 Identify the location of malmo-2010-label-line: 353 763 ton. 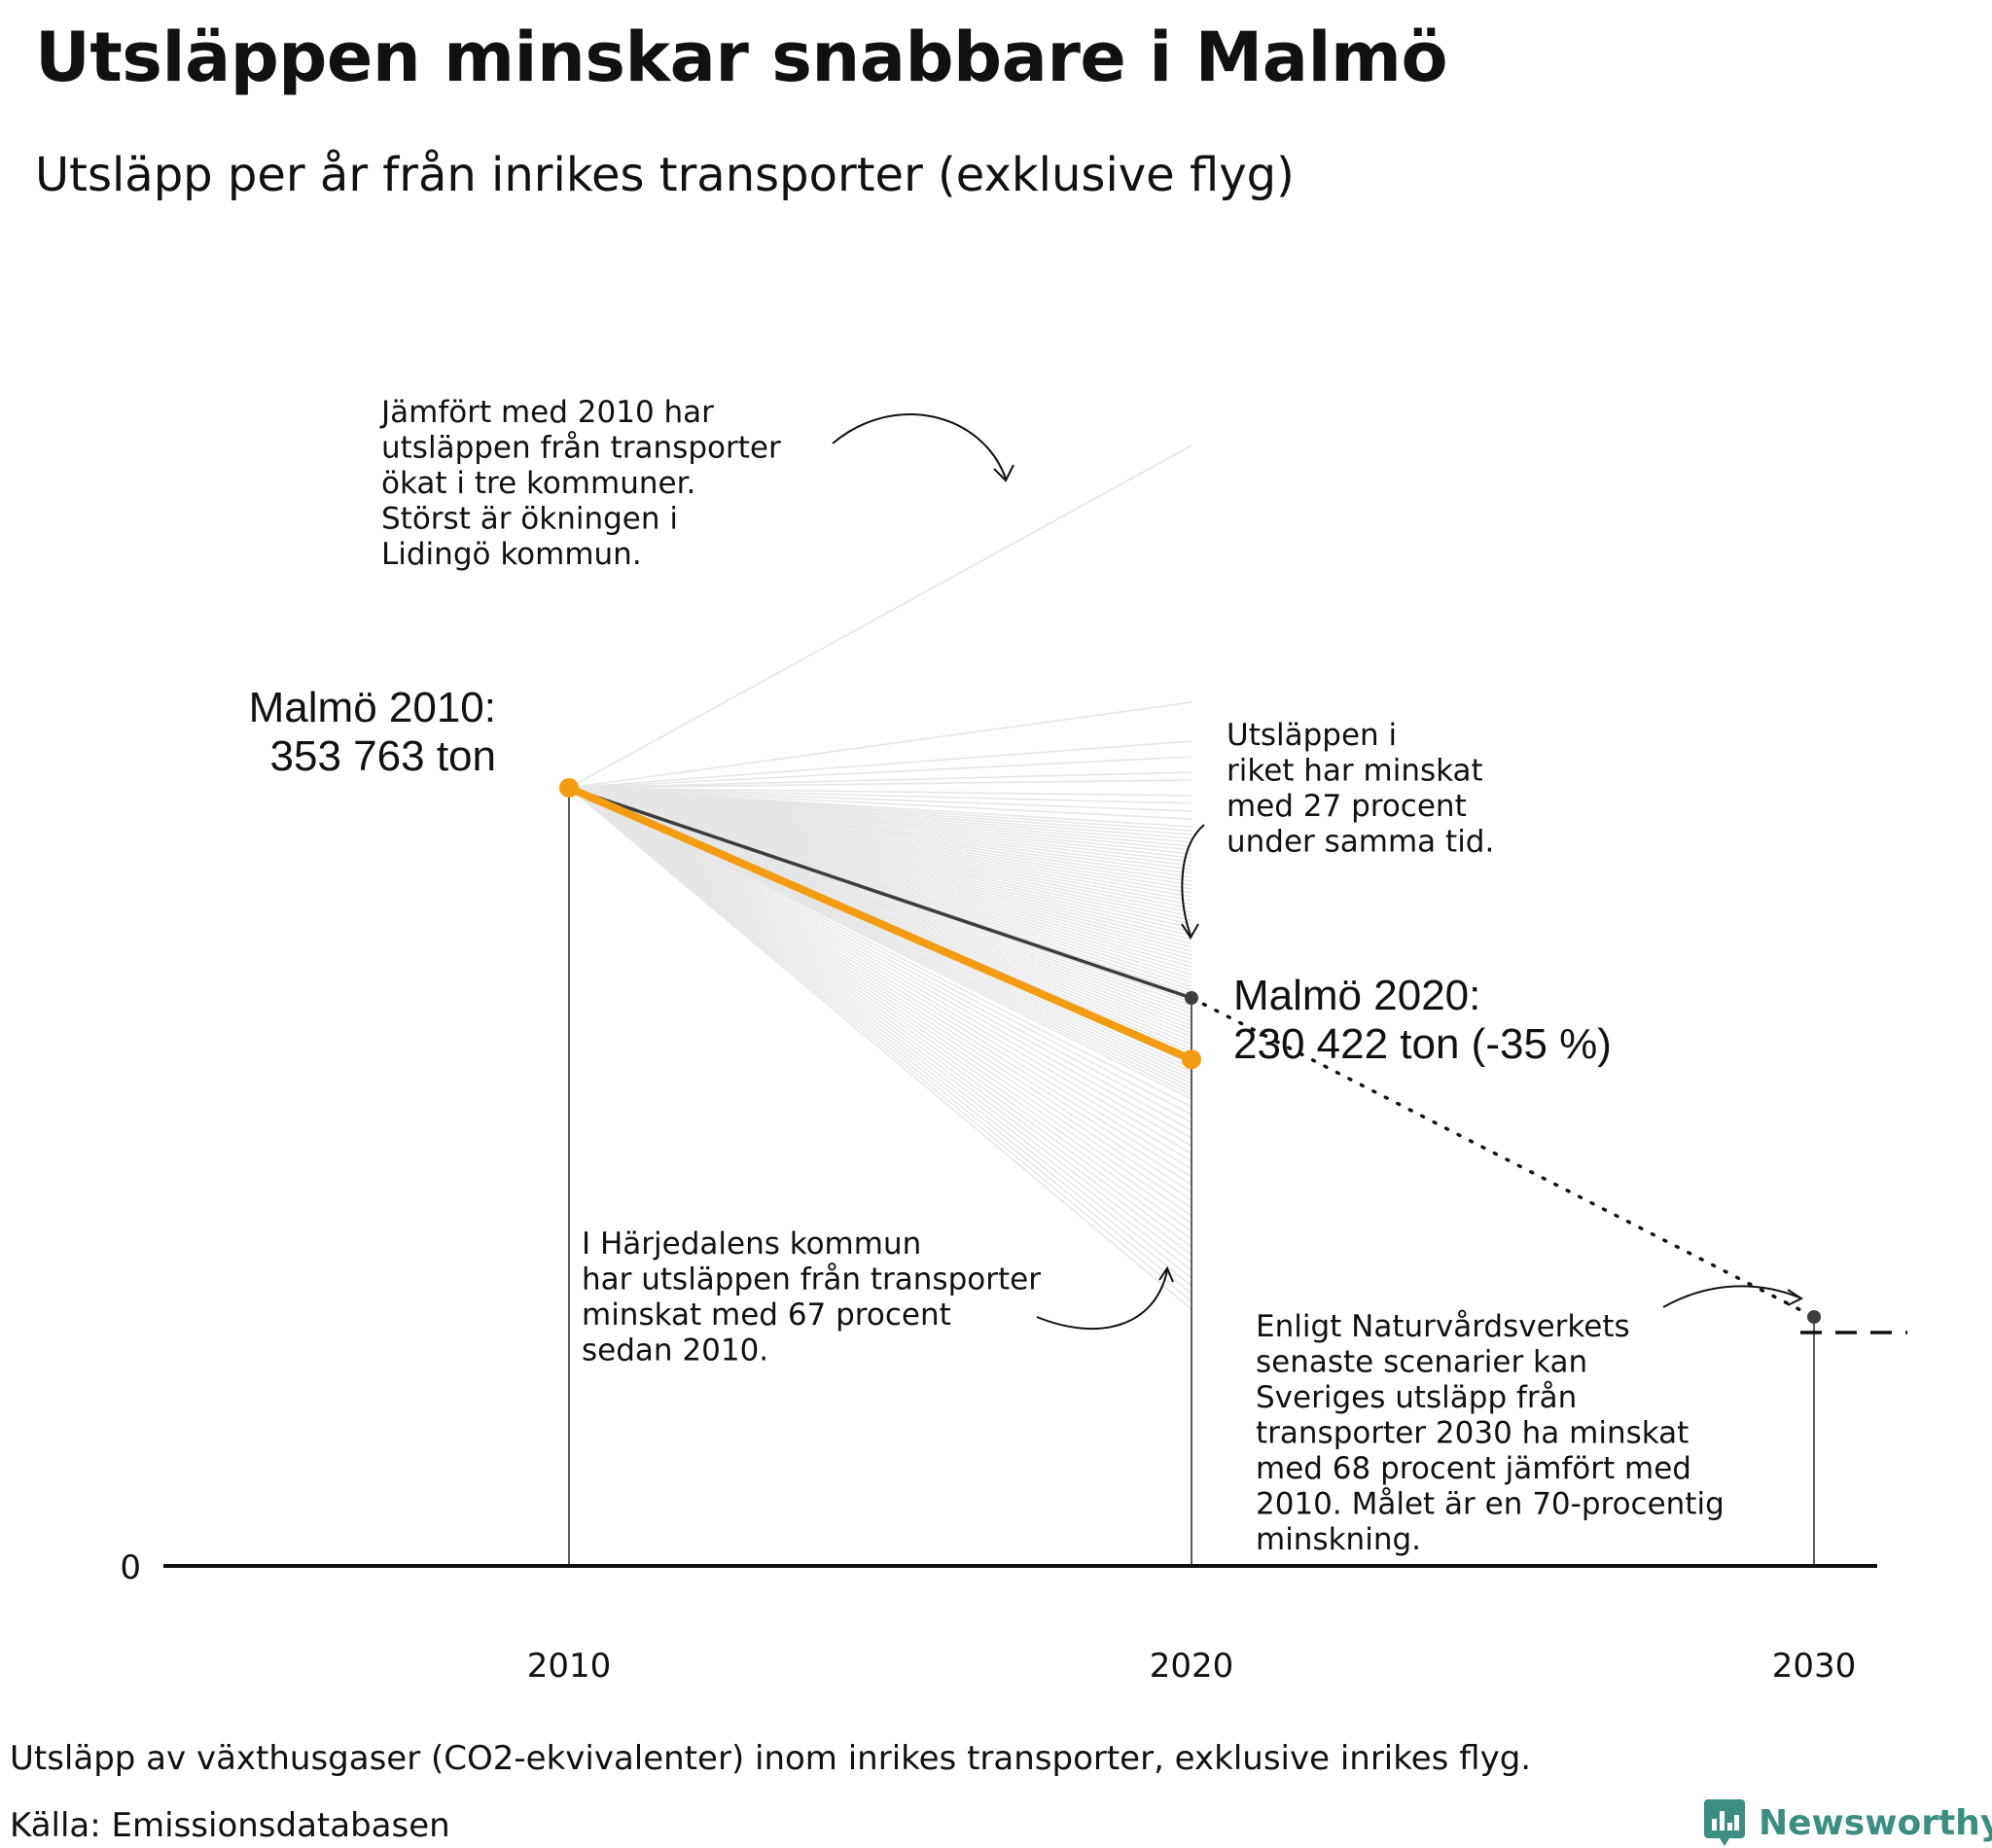
(383, 756).